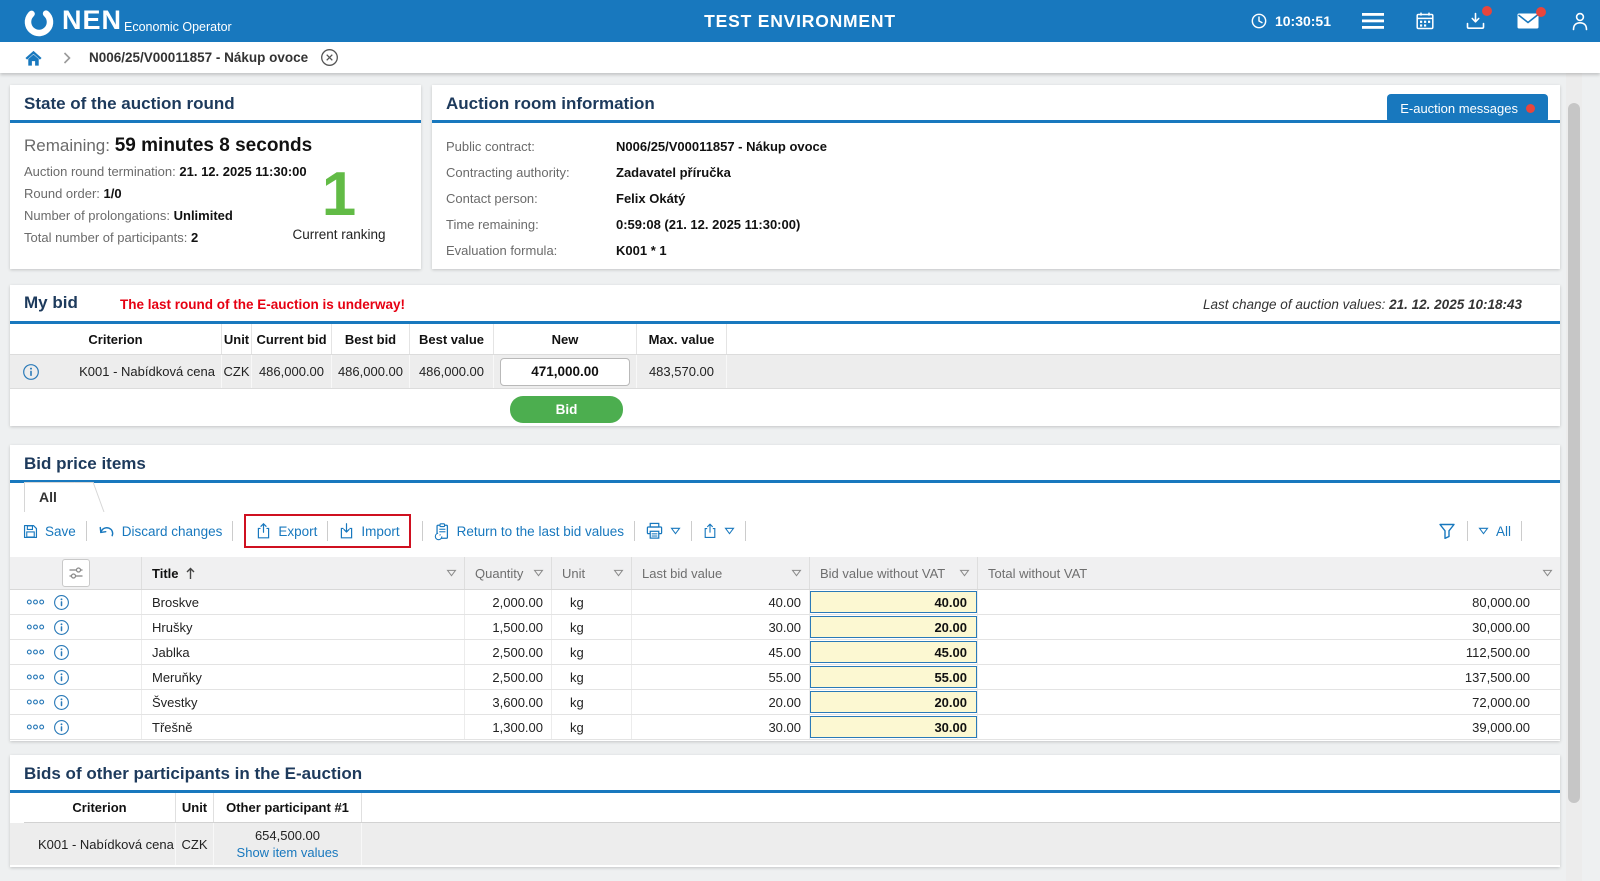  I want to click on show-item-values-link: Show item values, so click(287, 852).